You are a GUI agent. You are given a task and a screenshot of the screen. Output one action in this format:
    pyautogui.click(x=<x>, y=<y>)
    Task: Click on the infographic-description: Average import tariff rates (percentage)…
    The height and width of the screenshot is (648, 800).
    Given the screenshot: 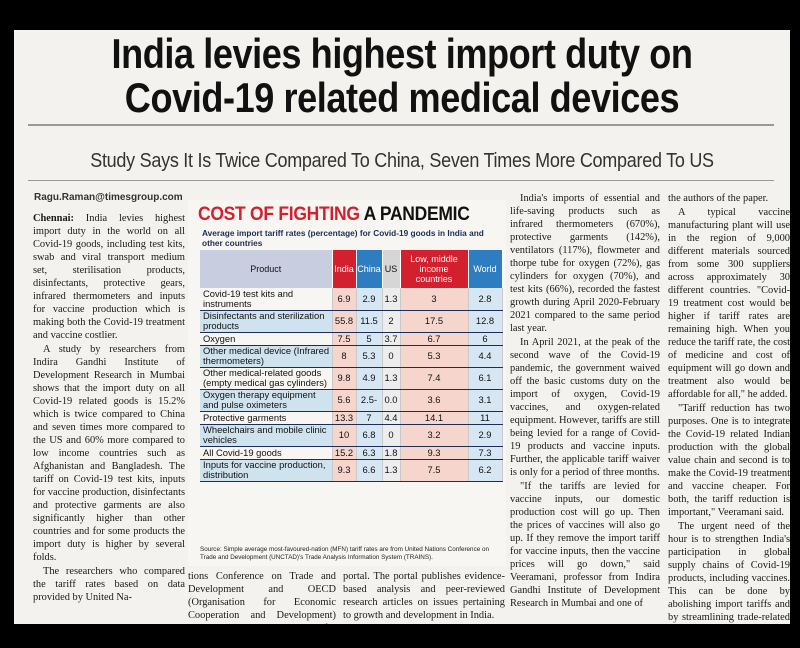 What is the action you would take?
    pyautogui.click(x=343, y=238)
    